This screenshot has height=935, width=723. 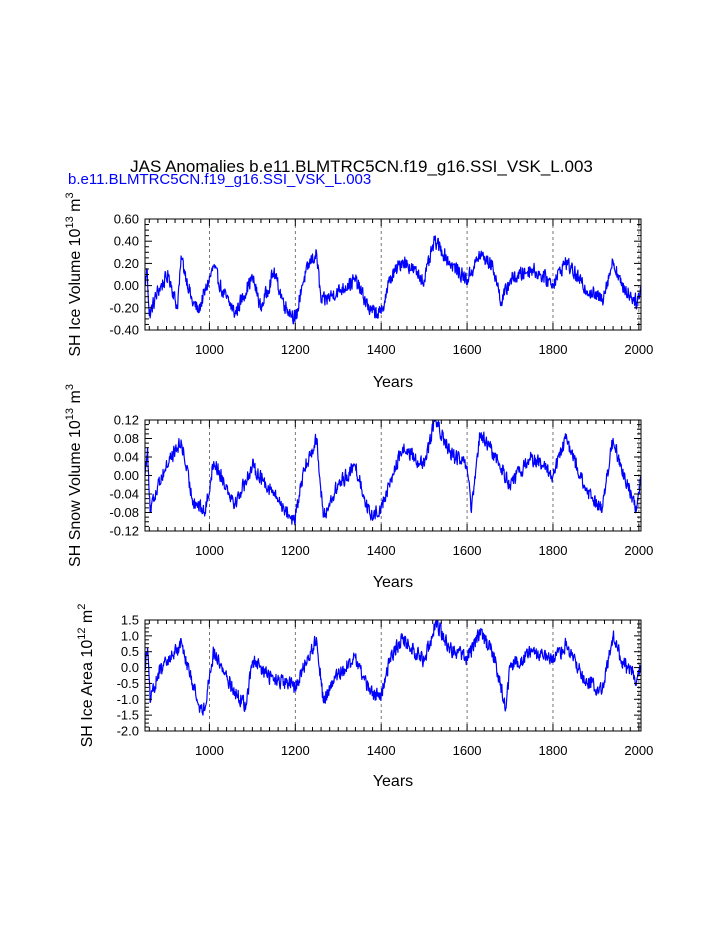 What do you see at coordinates (126, 457) in the screenshot?
I see `y-tick-label: 0.04` at bounding box center [126, 457].